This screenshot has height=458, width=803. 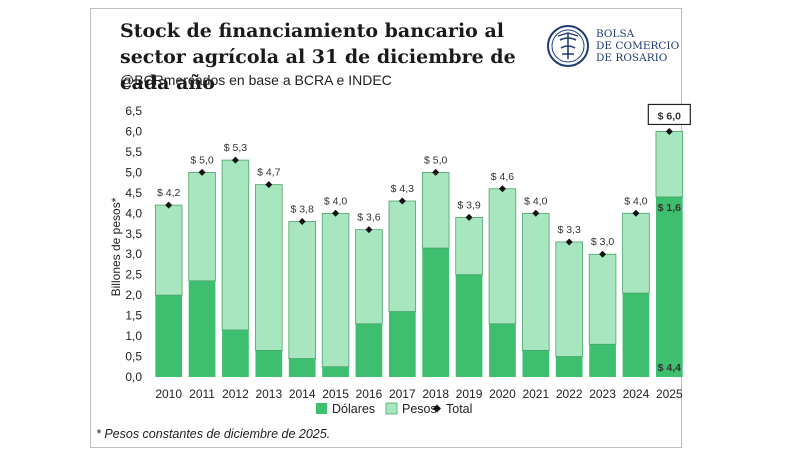 I want to click on x-tick-label: 2024, so click(x=636, y=394).